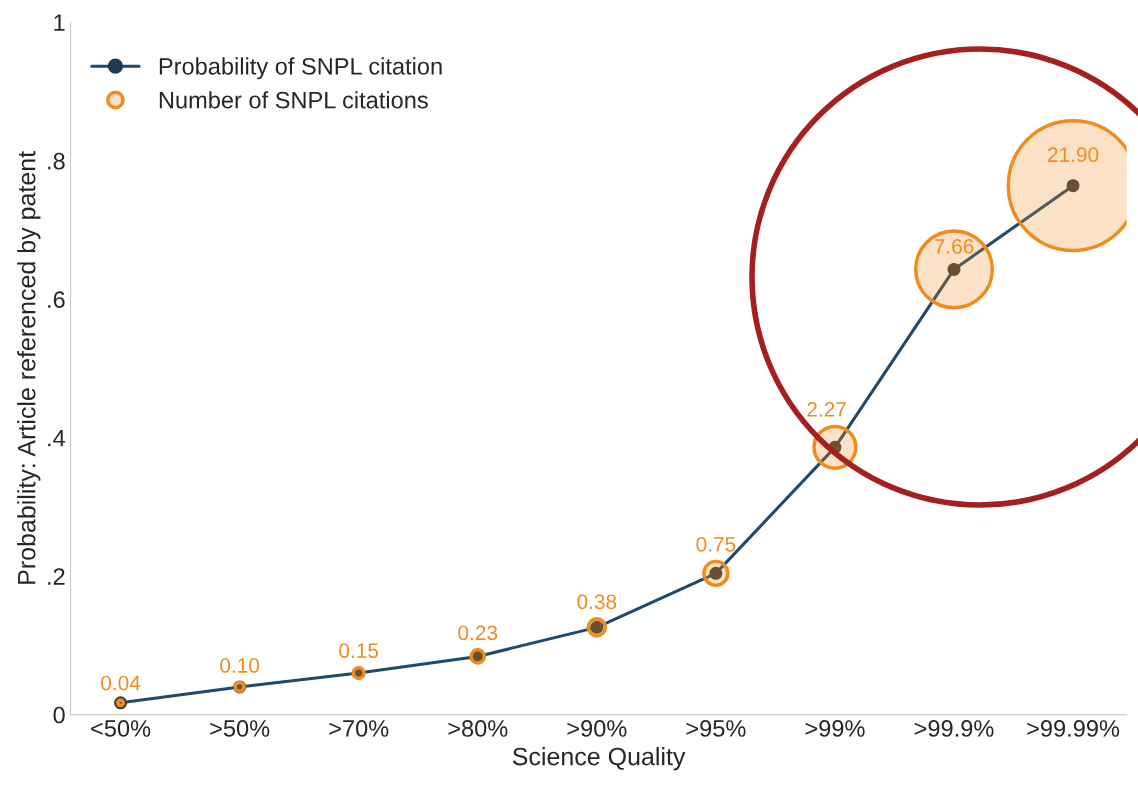 The width and height of the screenshot is (1138, 794). Describe the element at coordinates (597, 728) in the screenshot. I see `x-tick-label: >90%` at that location.